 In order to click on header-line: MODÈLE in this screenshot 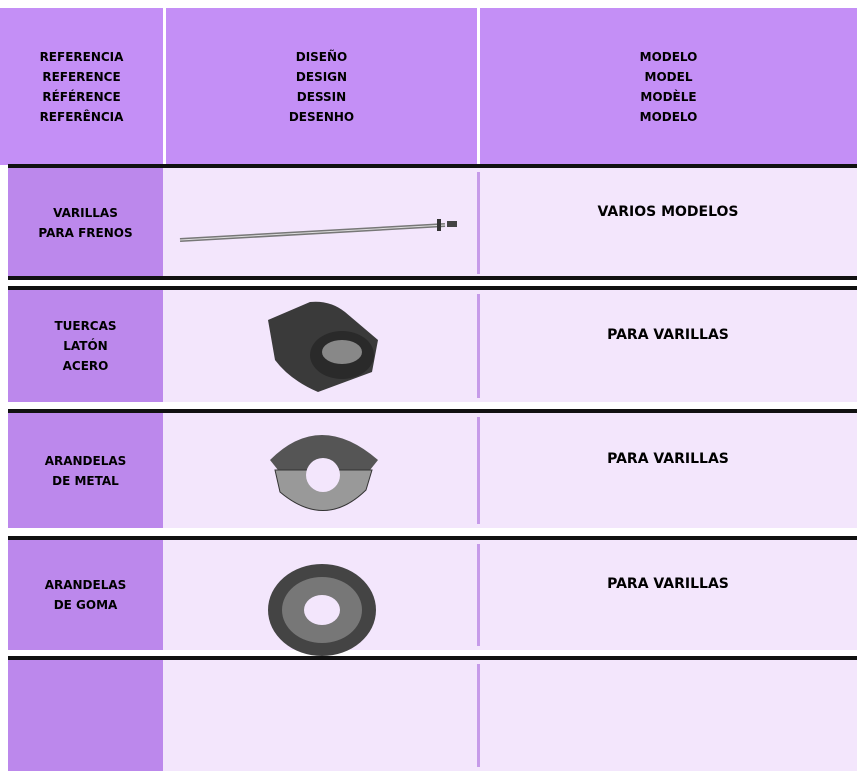, I will do `click(668, 96)`.